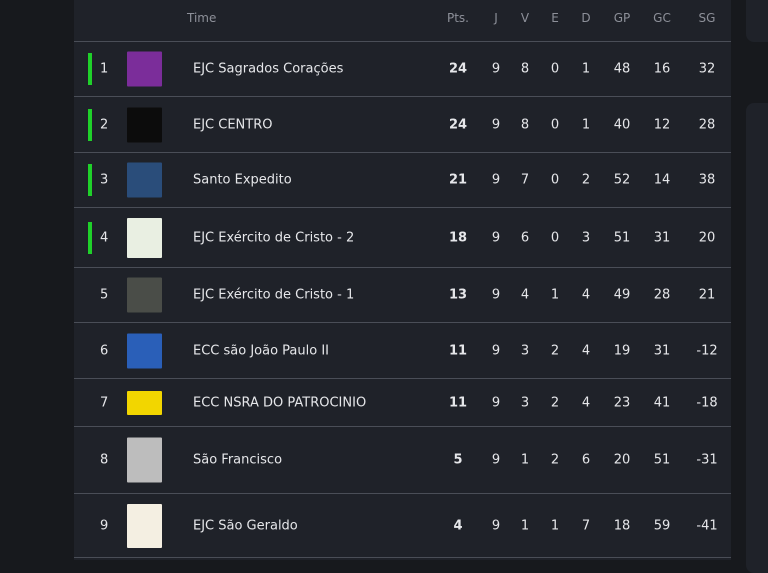 The image size is (768, 573). I want to click on team-name: EJC São Geraldo, so click(245, 525).